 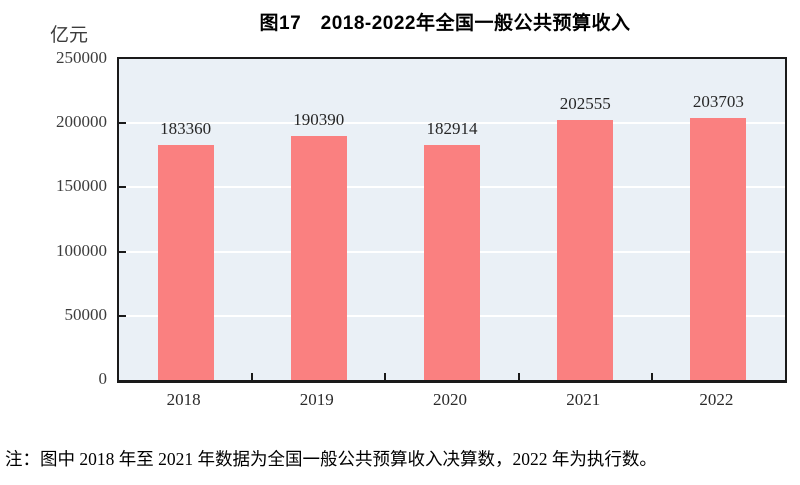 I want to click on y-axis-tick-label: 100000, so click(x=81, y=250).